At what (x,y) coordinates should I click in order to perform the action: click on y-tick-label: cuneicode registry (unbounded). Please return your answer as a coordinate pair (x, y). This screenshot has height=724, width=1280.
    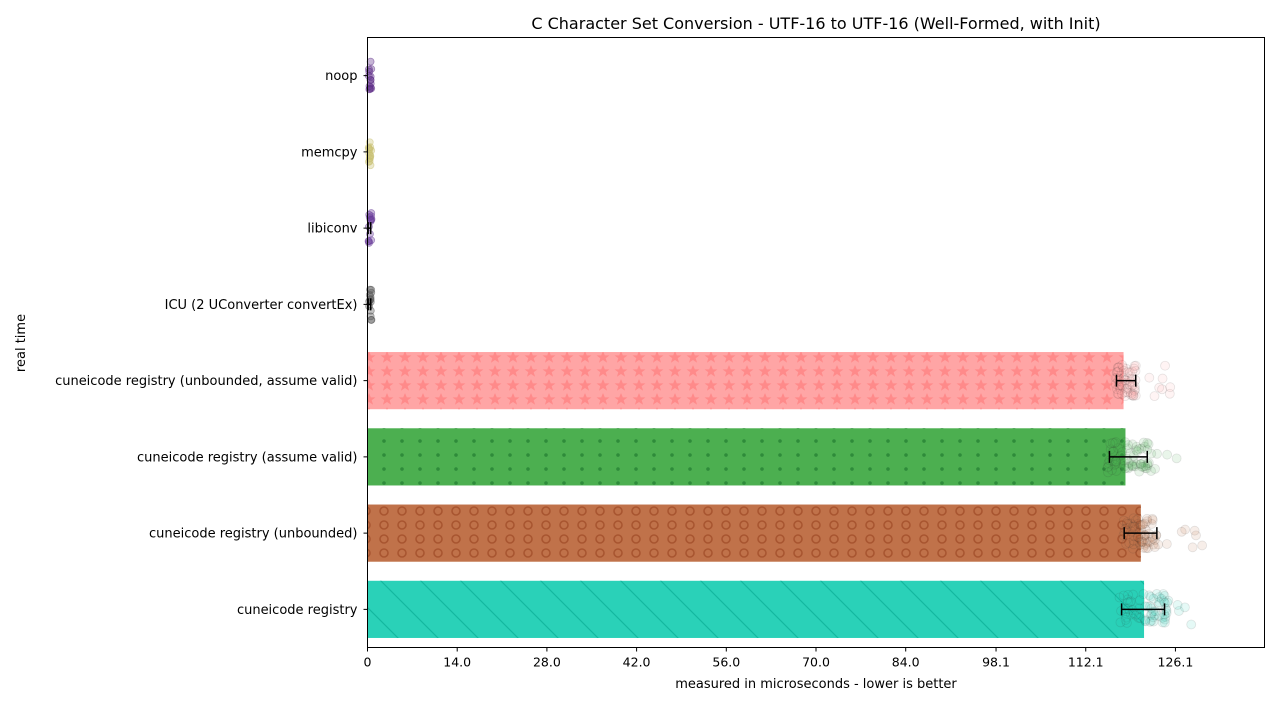
    Looking at the image, I should click on (253, 534).